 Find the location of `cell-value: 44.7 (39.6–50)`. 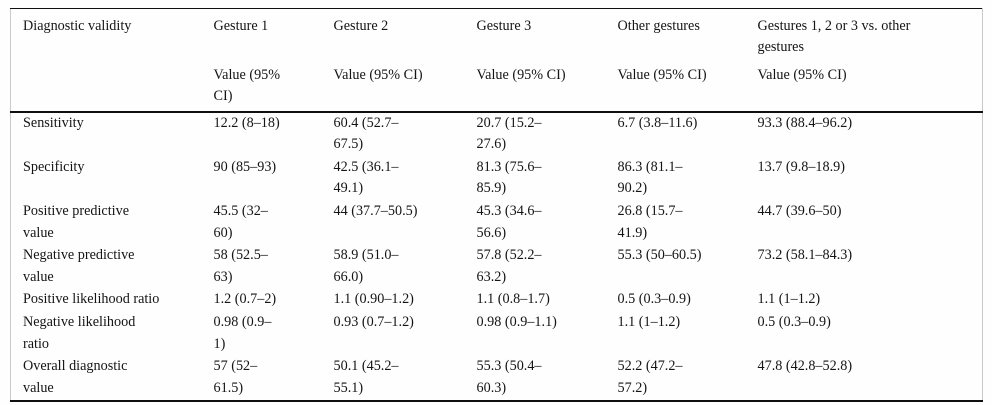

cell-value: 44.7 (39.6–50) is located at coordinates (799, 211).